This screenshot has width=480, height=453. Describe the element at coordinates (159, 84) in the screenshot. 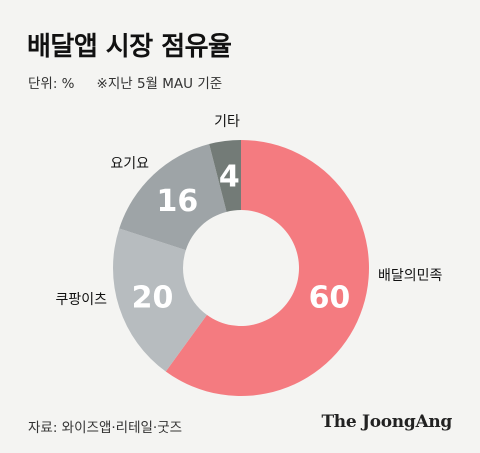

I see `basis-note: ※지난 5월 MAU 기준` at that location.